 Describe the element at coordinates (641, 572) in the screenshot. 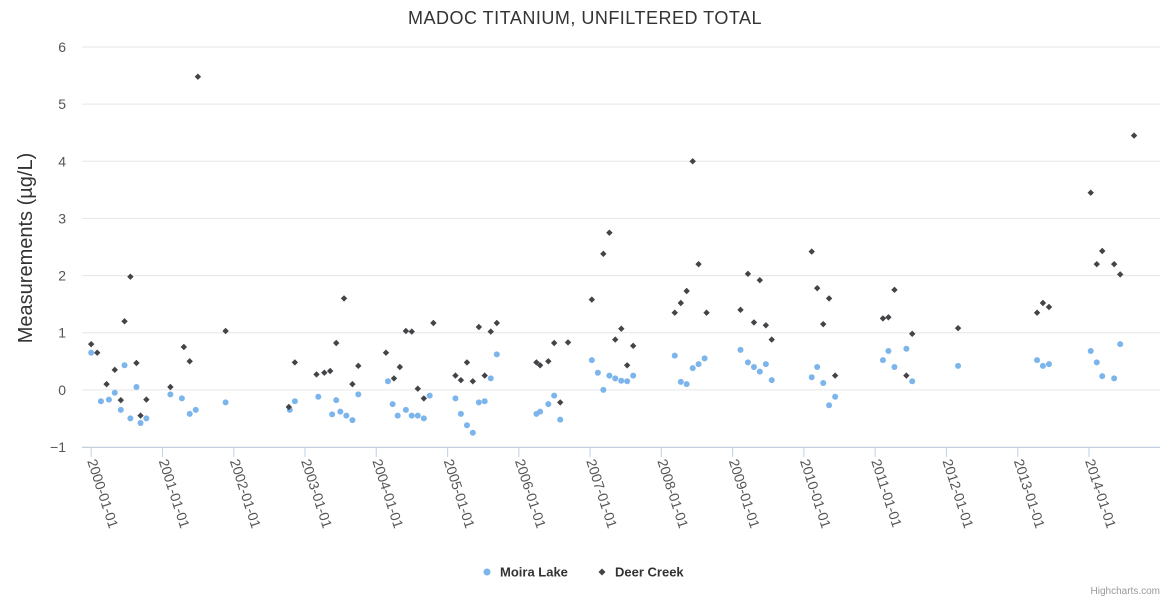

I see `legend-item-deer-creek: Deer Creek` at that location.